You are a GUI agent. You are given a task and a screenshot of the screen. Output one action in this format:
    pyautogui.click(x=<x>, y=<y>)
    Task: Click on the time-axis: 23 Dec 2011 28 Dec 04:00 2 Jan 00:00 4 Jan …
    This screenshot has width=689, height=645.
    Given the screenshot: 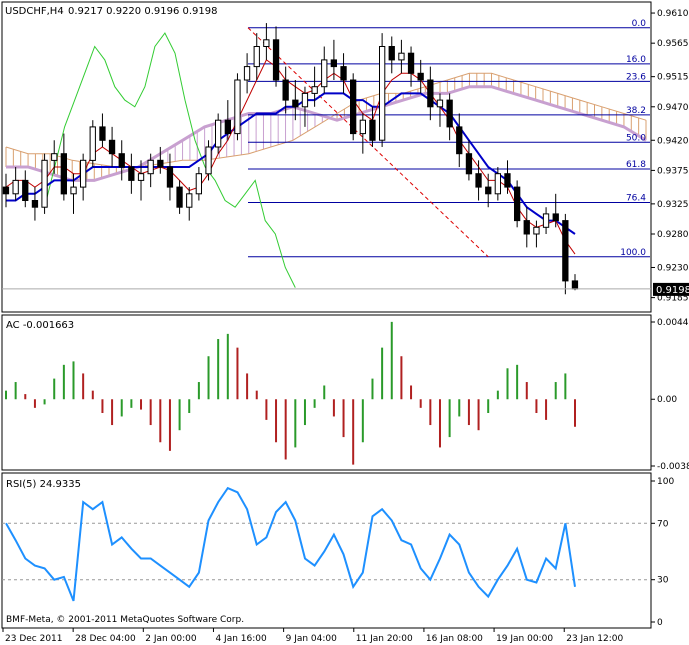 What is the action you would take?
    pyautogui.click(x=312, y=636)
    